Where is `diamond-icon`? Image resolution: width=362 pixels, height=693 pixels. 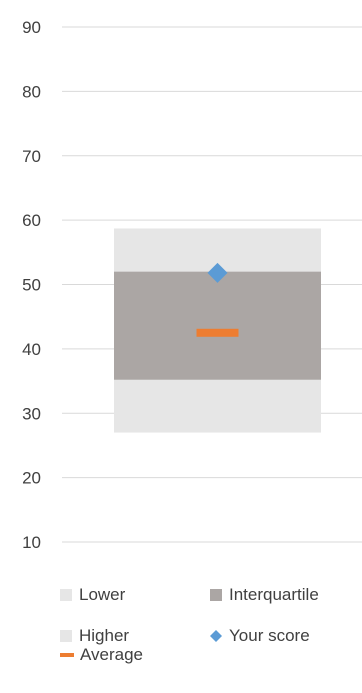
diamond-icon is located at coordinates (216, 636).